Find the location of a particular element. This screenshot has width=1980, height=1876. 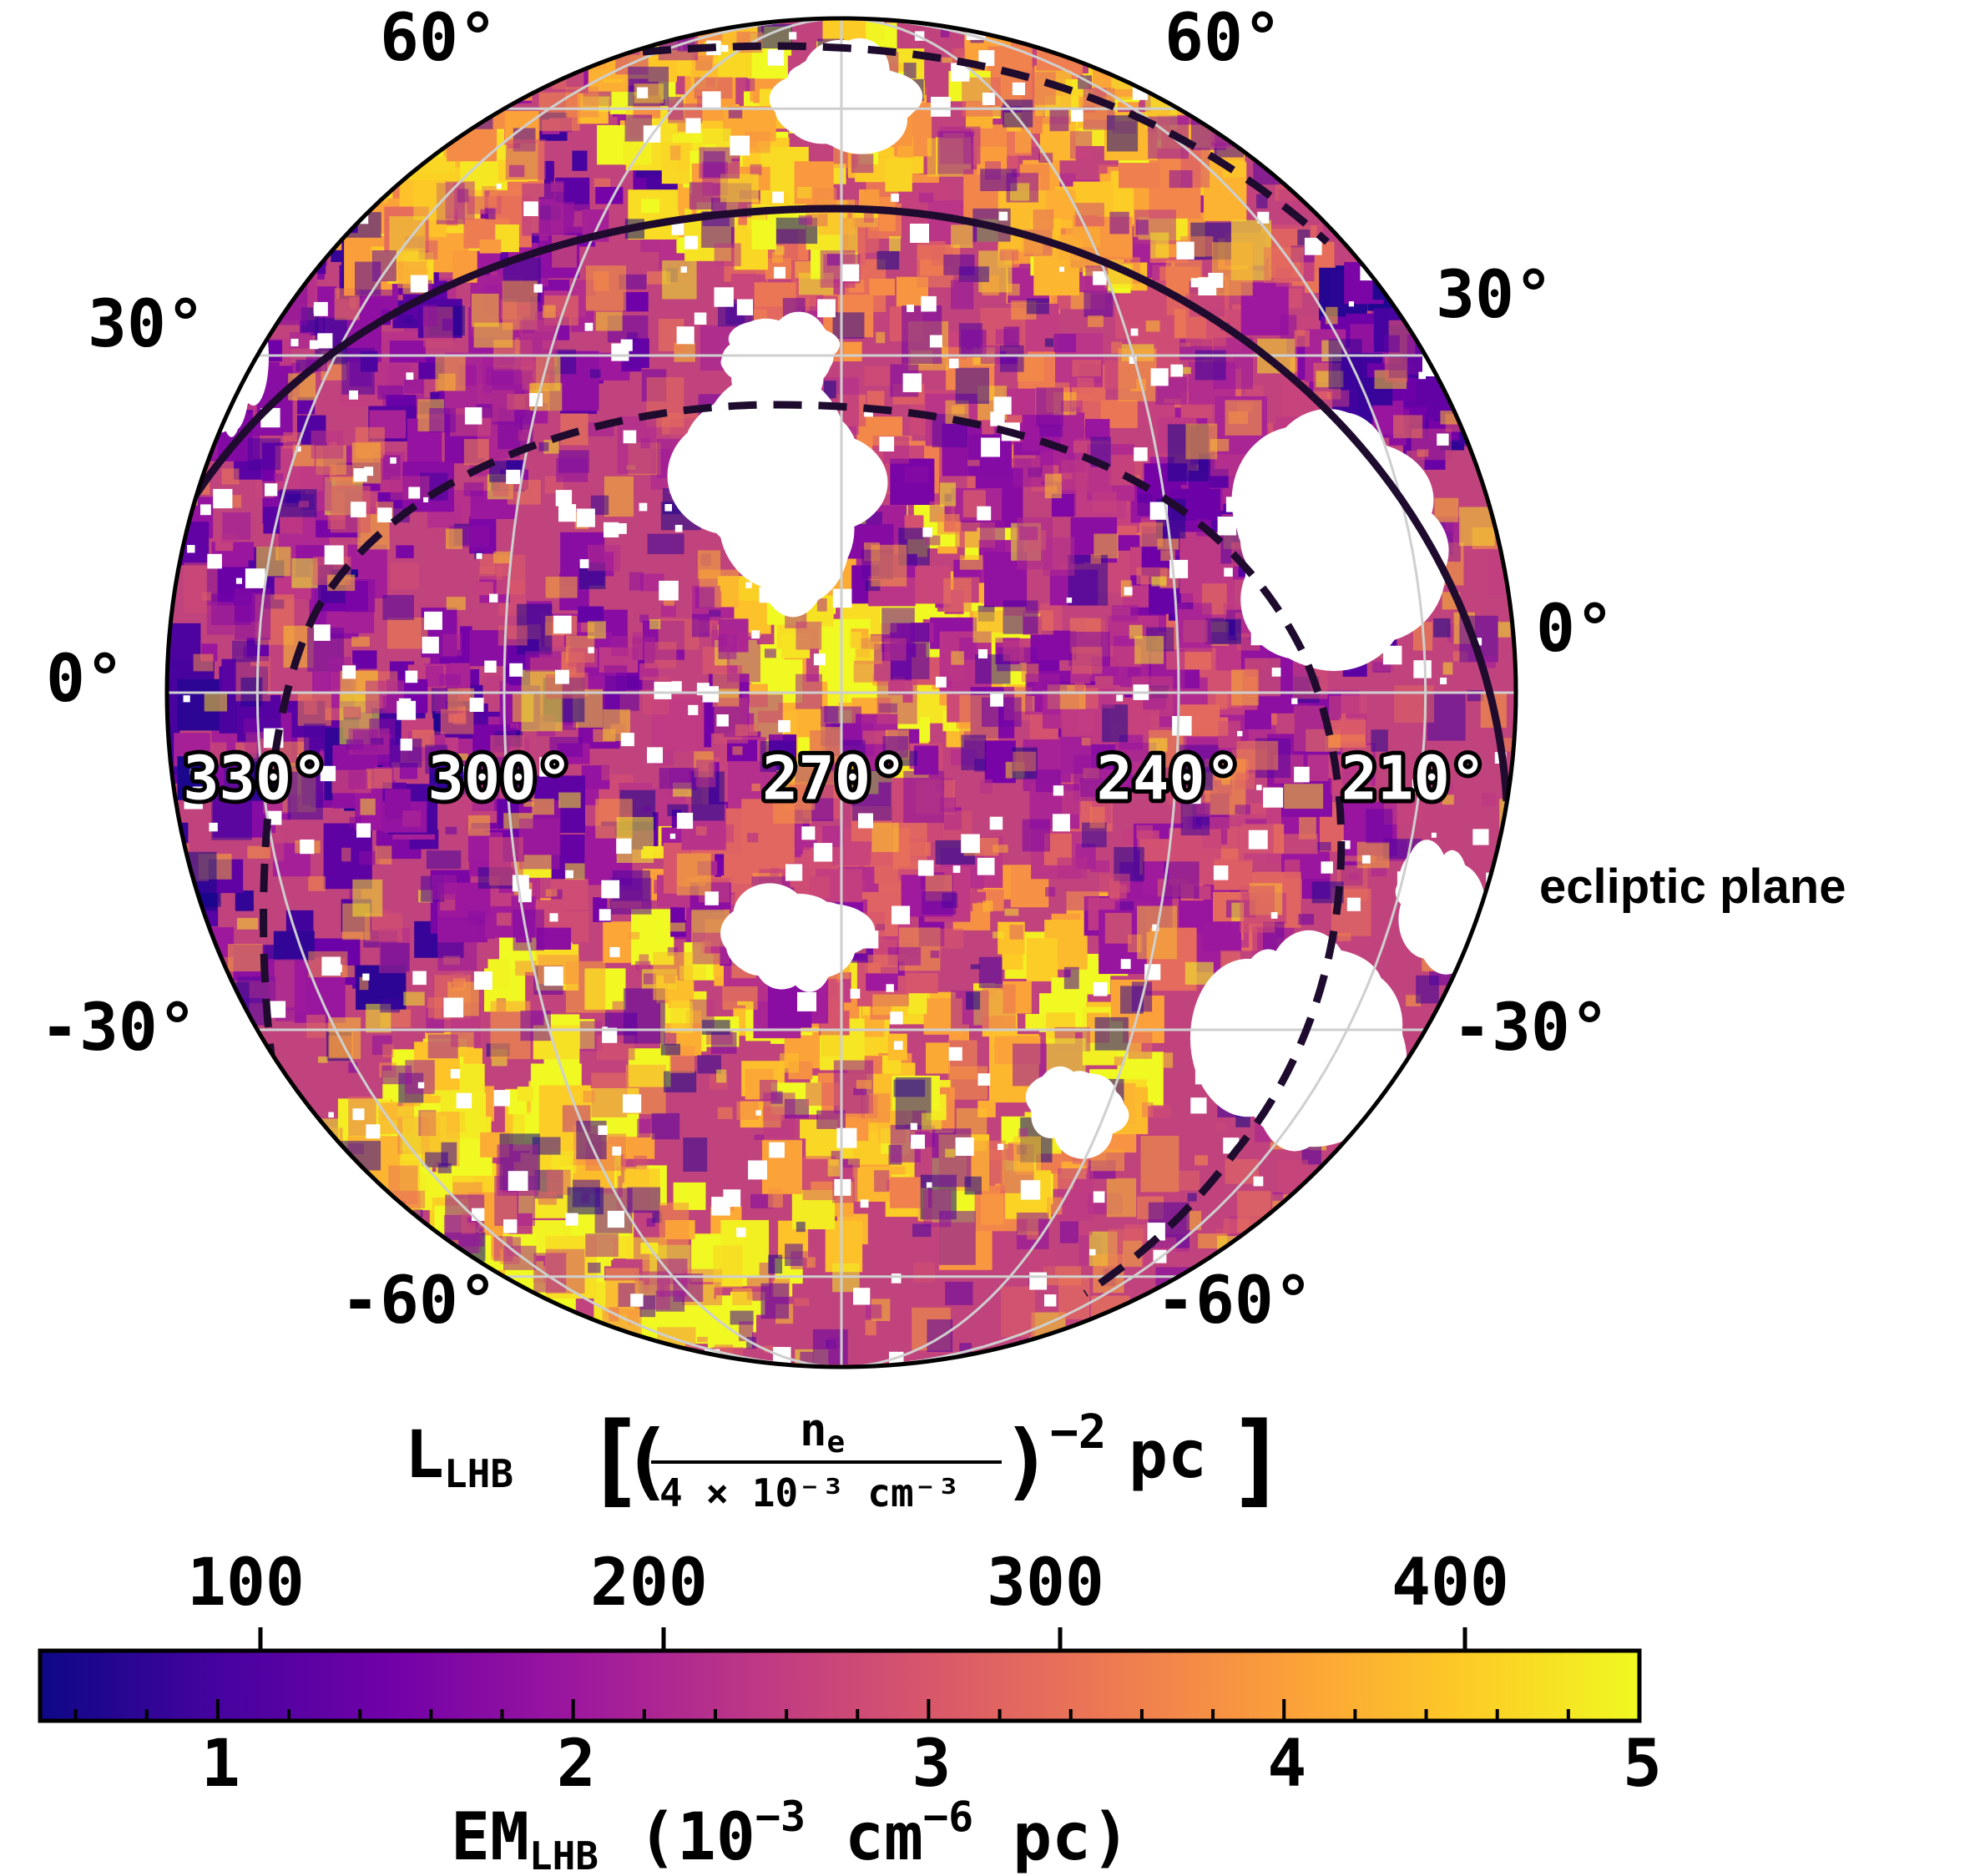

colorbar: 1 2 3 4 5 100 200 300 400 is located at coordinates (850, 1674).